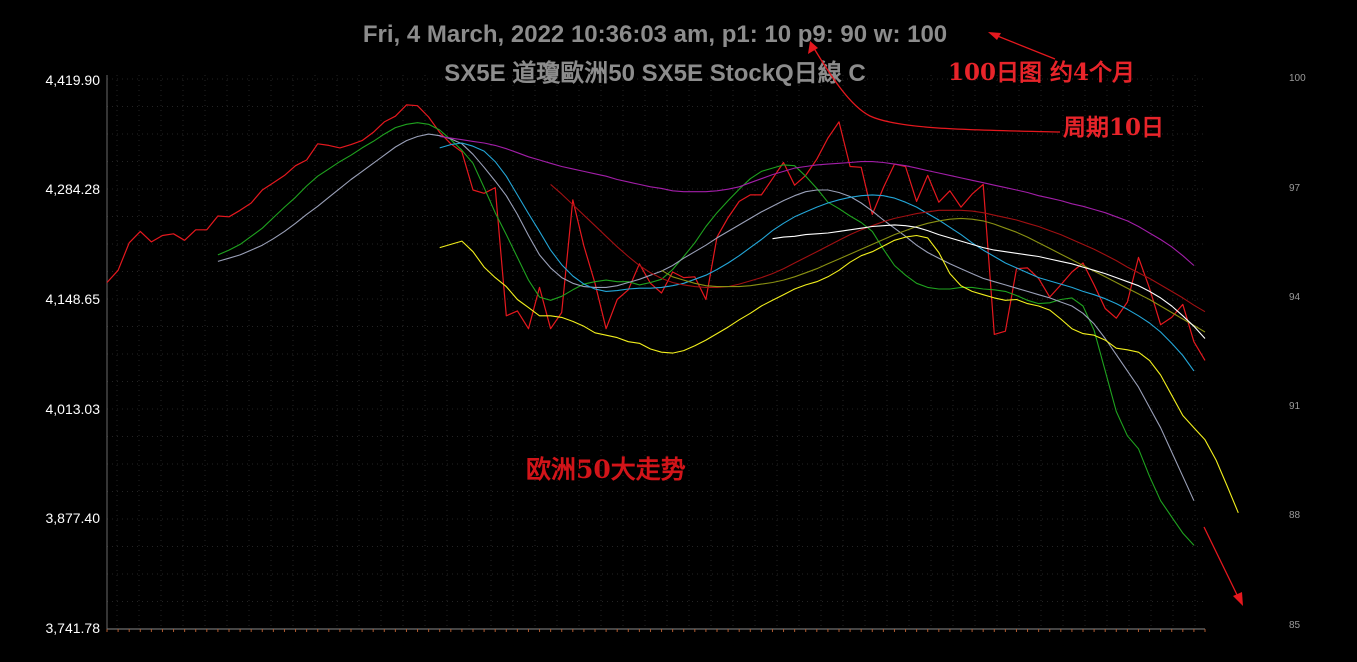 The image size is (1357, 662). Describe the element at coordinates (654, 73) in the screenshot. I see `chart-subtitle: SX5E 道瓊歐洲50 SX5E StockQ日線 C` at that location.